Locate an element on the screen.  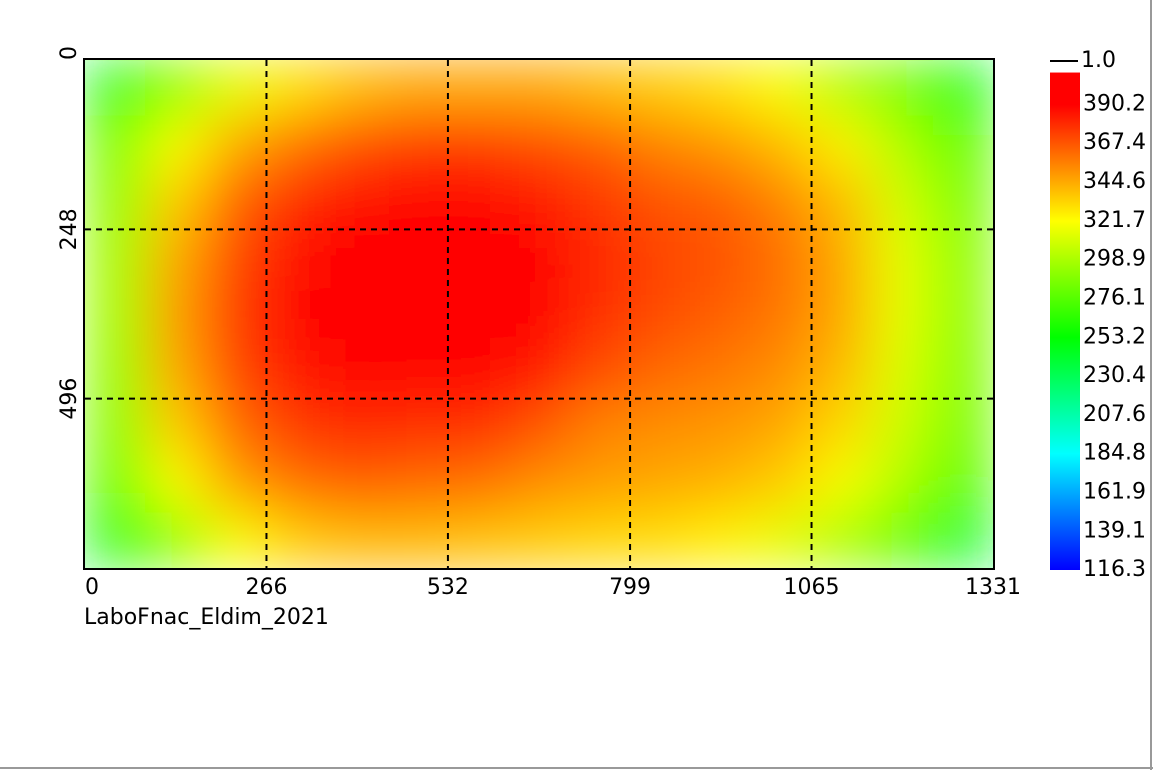
colorbar-tick-label: 321.7 is located at coordinates (1114, 220).